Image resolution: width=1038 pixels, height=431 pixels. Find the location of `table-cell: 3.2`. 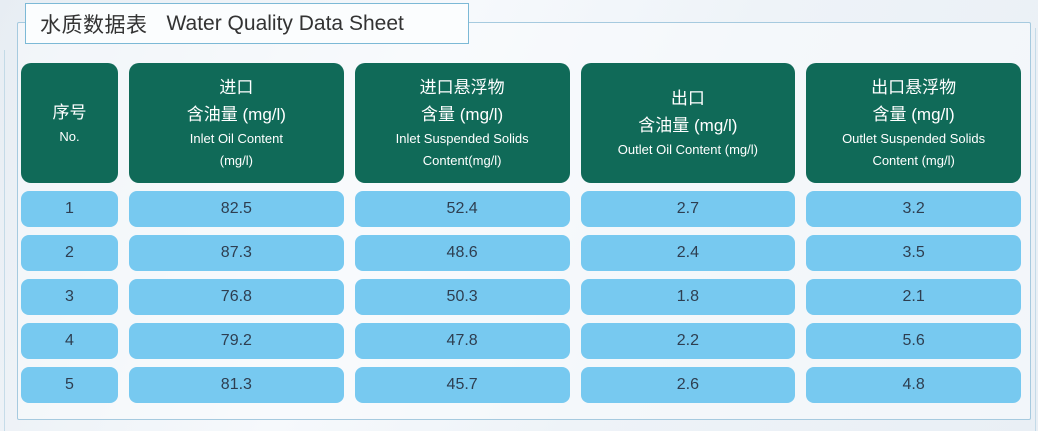

table-cell: 3.2 is located at coordinates (913, 209).